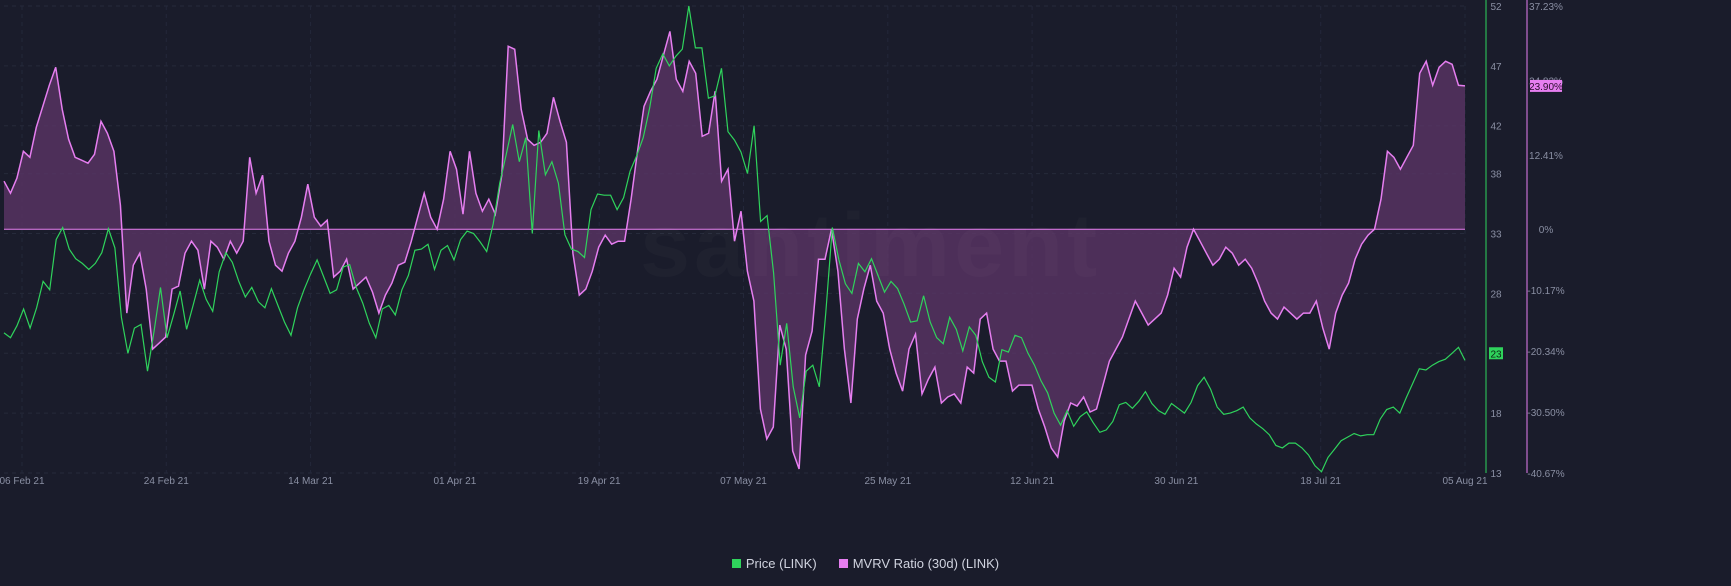 This screenshot has width=1731, height=586. I want to click on x-tick-label: 19 Apr 21, so click(599, 481).